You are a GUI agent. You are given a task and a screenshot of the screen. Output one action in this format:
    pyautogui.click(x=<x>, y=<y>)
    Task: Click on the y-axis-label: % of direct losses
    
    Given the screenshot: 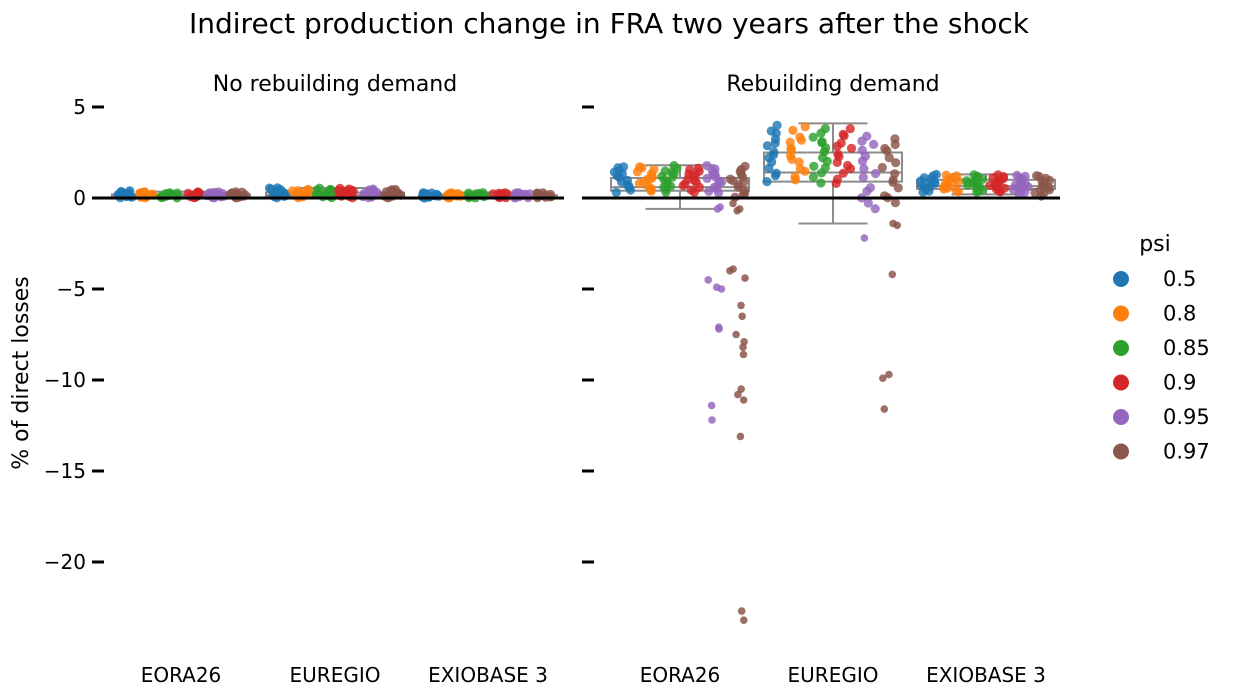 What is the action you would take?
    pyautogui.click(x=21, y=372)
    